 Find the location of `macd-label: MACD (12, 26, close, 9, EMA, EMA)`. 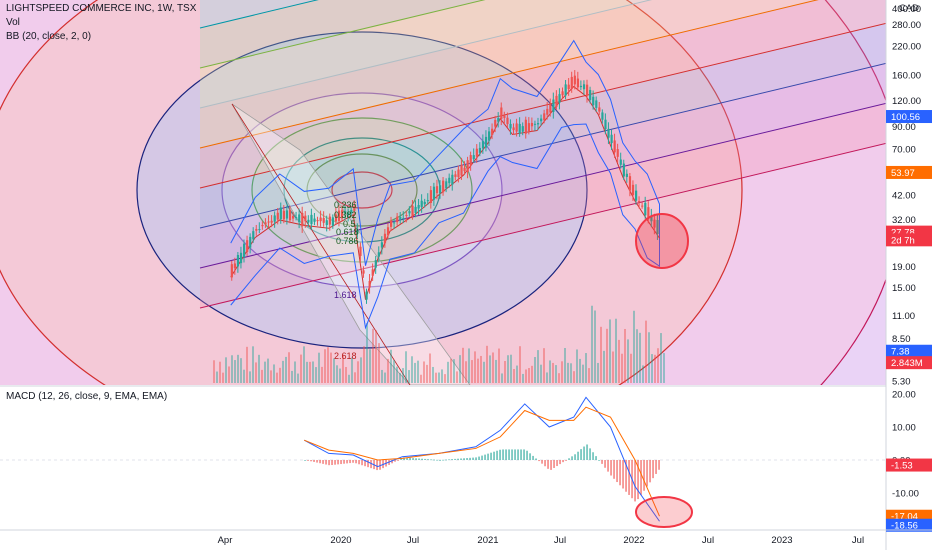

macd-label: MACD (12, 26, close, 9, EMA, EMA) is located at coordinates (87, 396).